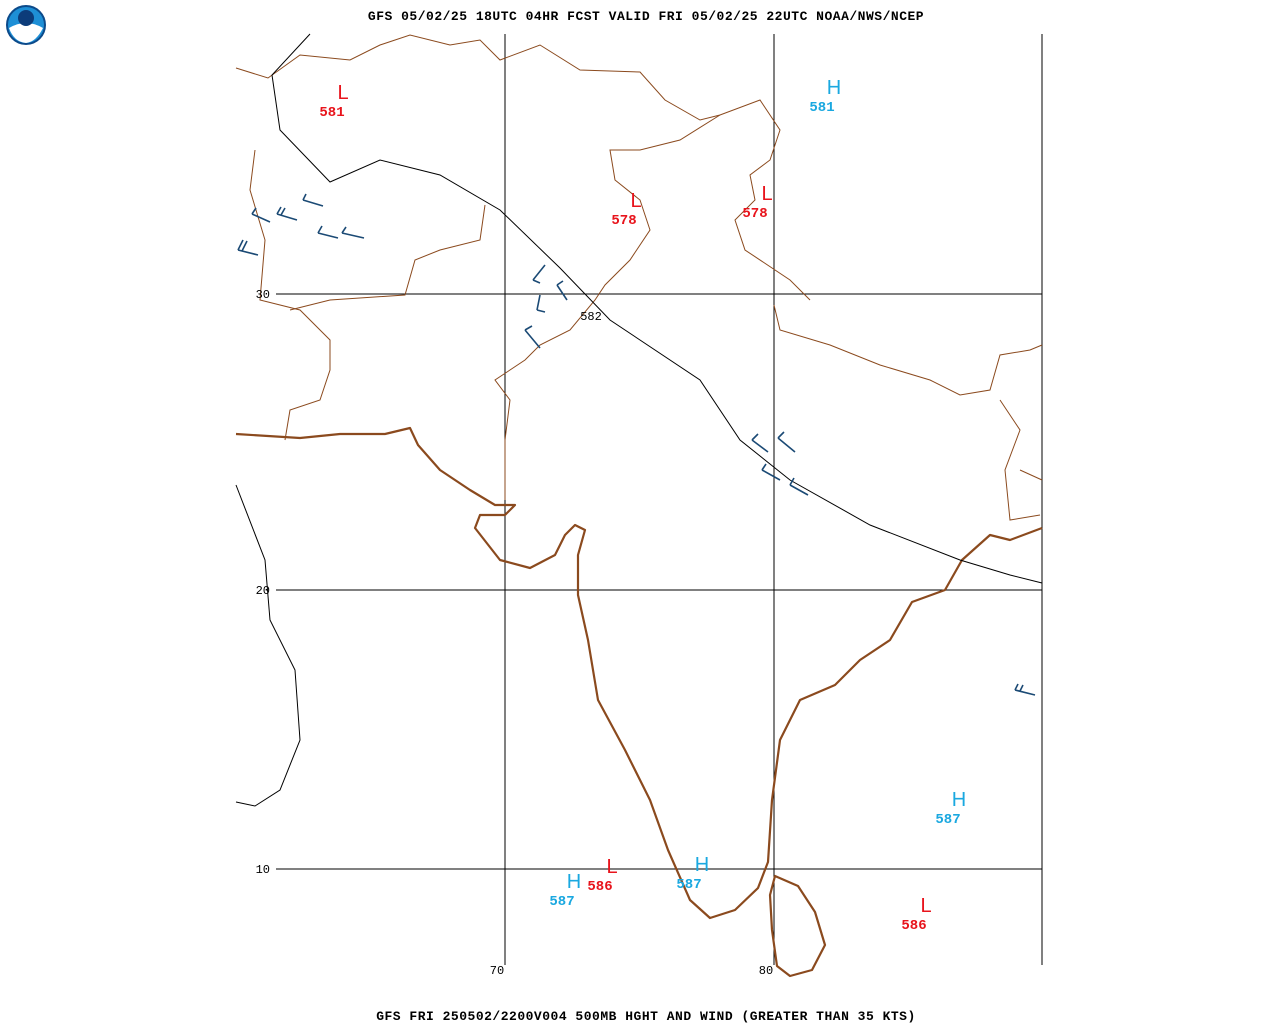 This screenshot has width=1280, height=1024. Describe the element at coordinates (263, 870) in the screenshot. I see `lat-label: 10` at that location.